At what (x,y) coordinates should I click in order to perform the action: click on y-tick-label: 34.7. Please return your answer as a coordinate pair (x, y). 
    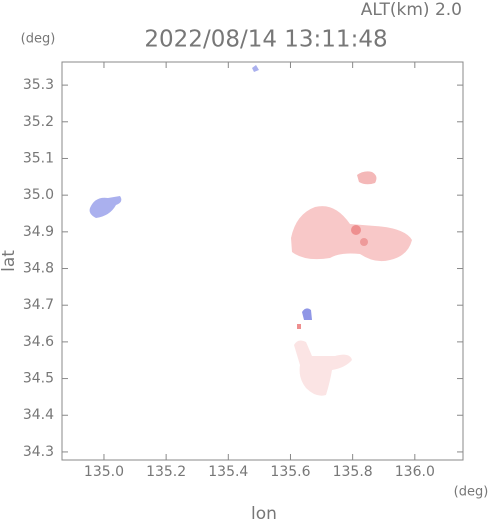
    Looking at the image, I should click on (38, 305).